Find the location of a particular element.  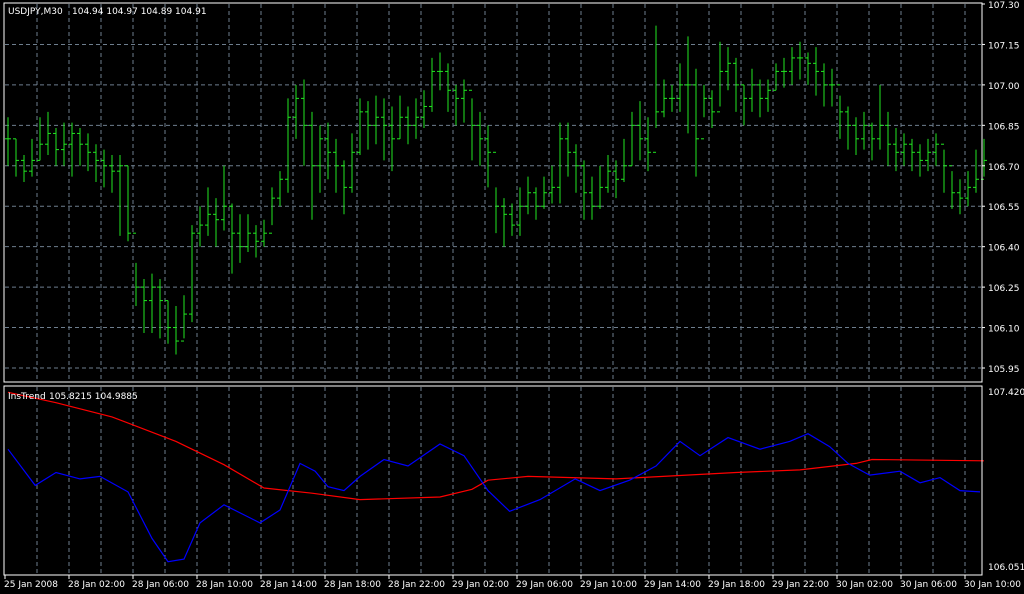

price-tick-label: 105.95 is located at coordinates (1004, 370).